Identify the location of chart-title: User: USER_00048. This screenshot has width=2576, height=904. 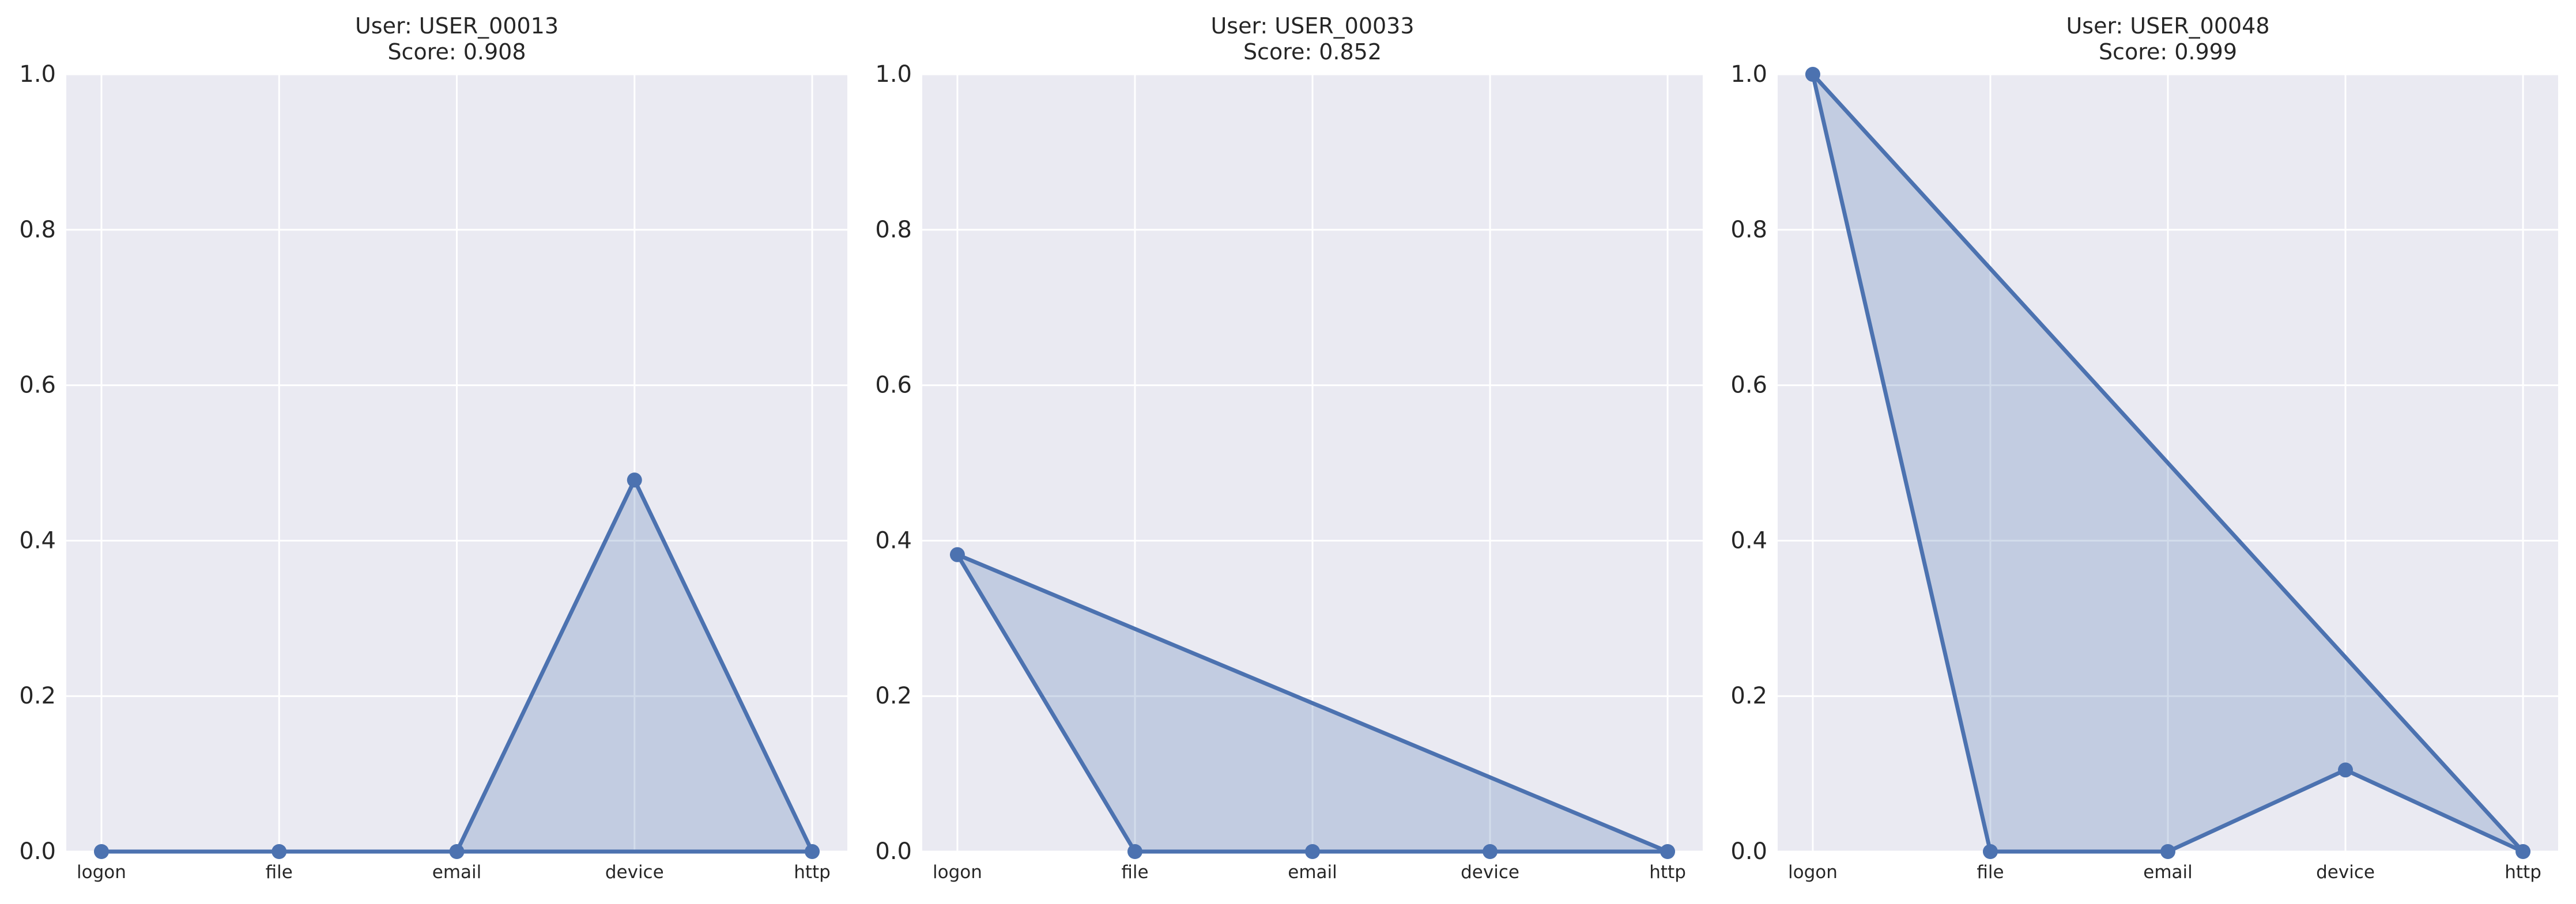
(2167, 26).